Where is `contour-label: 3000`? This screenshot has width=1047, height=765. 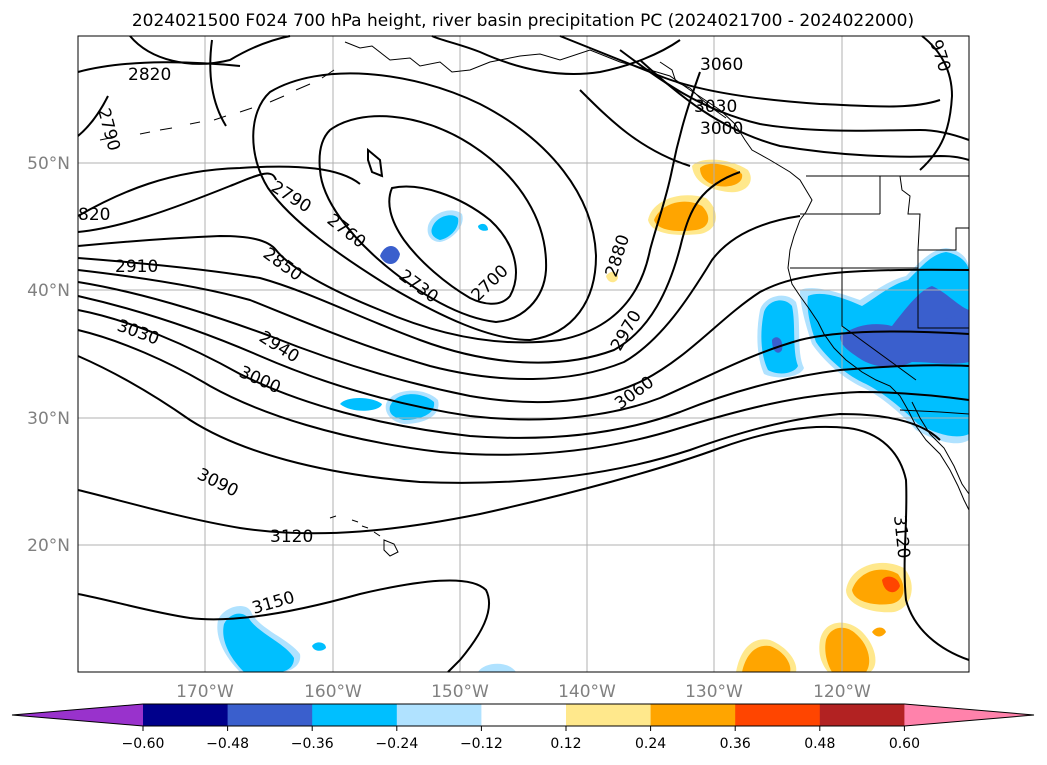
contour-label: 3000 is located at coordinates (721, 129).